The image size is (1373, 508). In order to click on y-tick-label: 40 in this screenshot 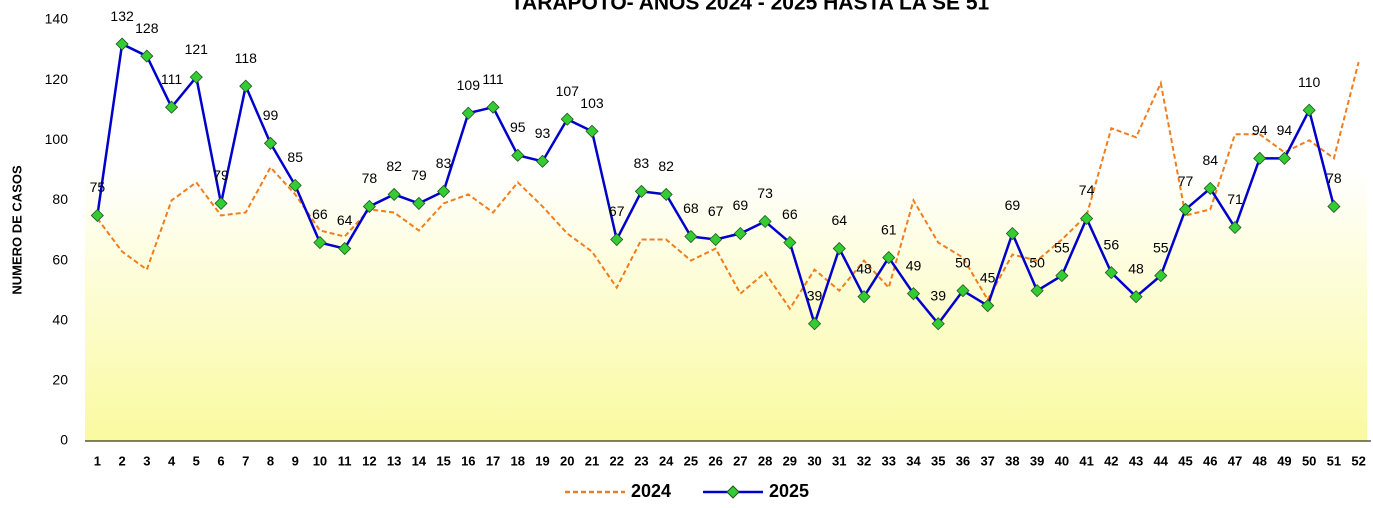, I will do `click(60, 319)`.